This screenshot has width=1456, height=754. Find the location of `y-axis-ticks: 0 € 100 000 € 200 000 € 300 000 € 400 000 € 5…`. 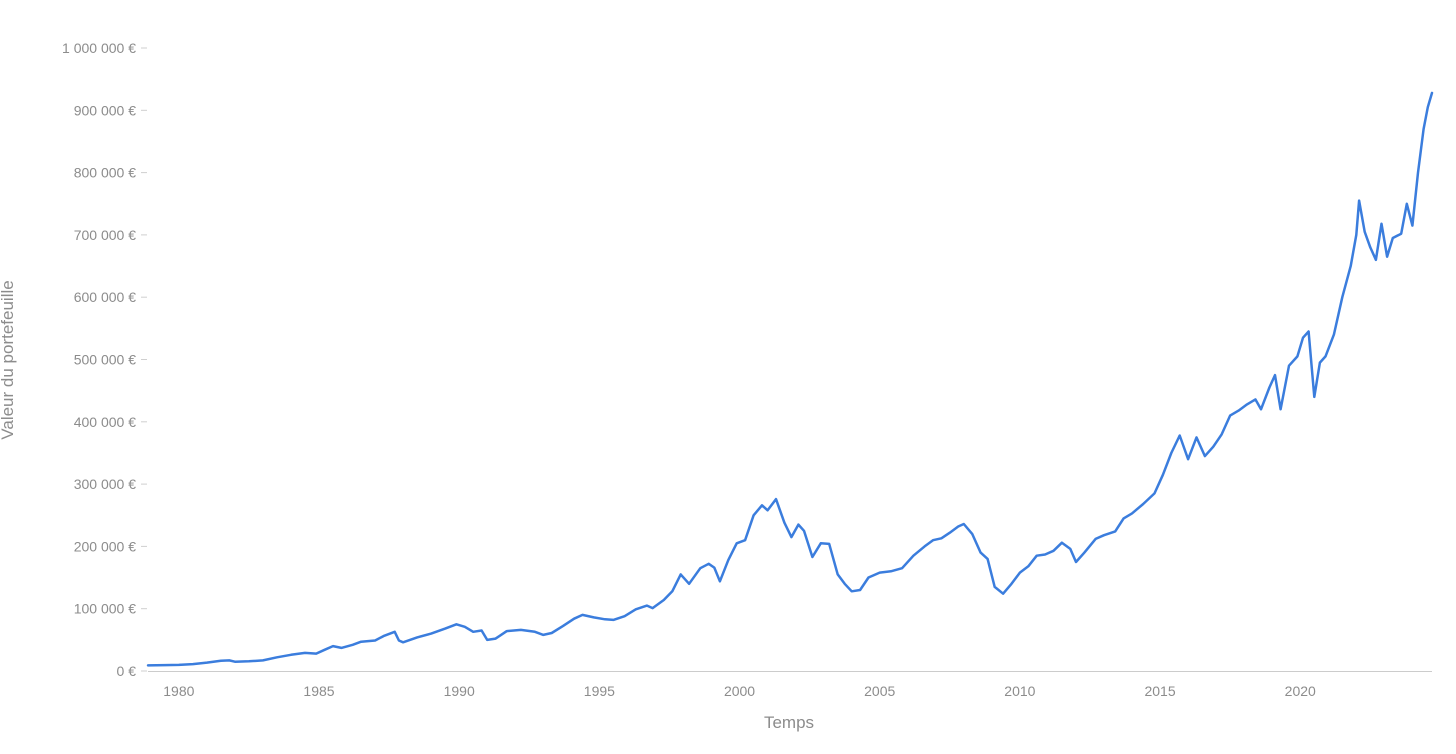

y-axis-ticks: 0 € 100 000 € 200 000 € 300 000 € 400 000 € 5… is located at coordinates (104, 359).